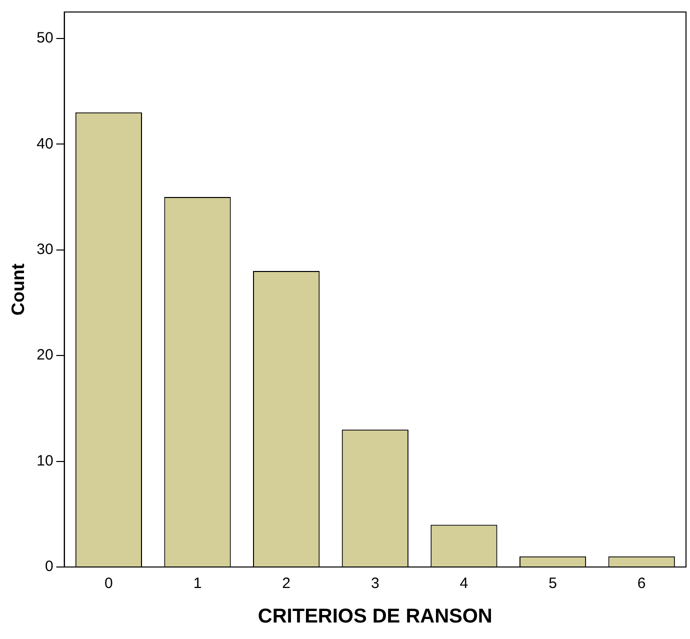 The width and height of the screenshot is (690, 639). What do you see at coordinates (45, 249) in the screenshot?
I see `y-tick-label: 30` at bounding box center [45, 249].